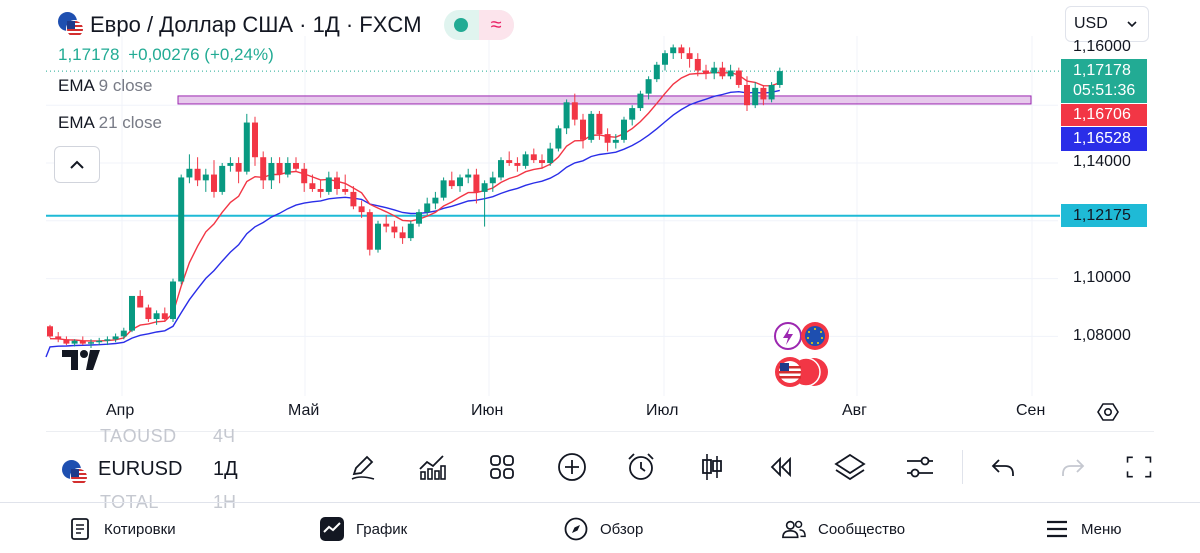 The image size is (1200, 553). What do you see at coordinates (363, 529) in the screenshot?
I see `nav-chart: График` at bounding box center [363, 529].